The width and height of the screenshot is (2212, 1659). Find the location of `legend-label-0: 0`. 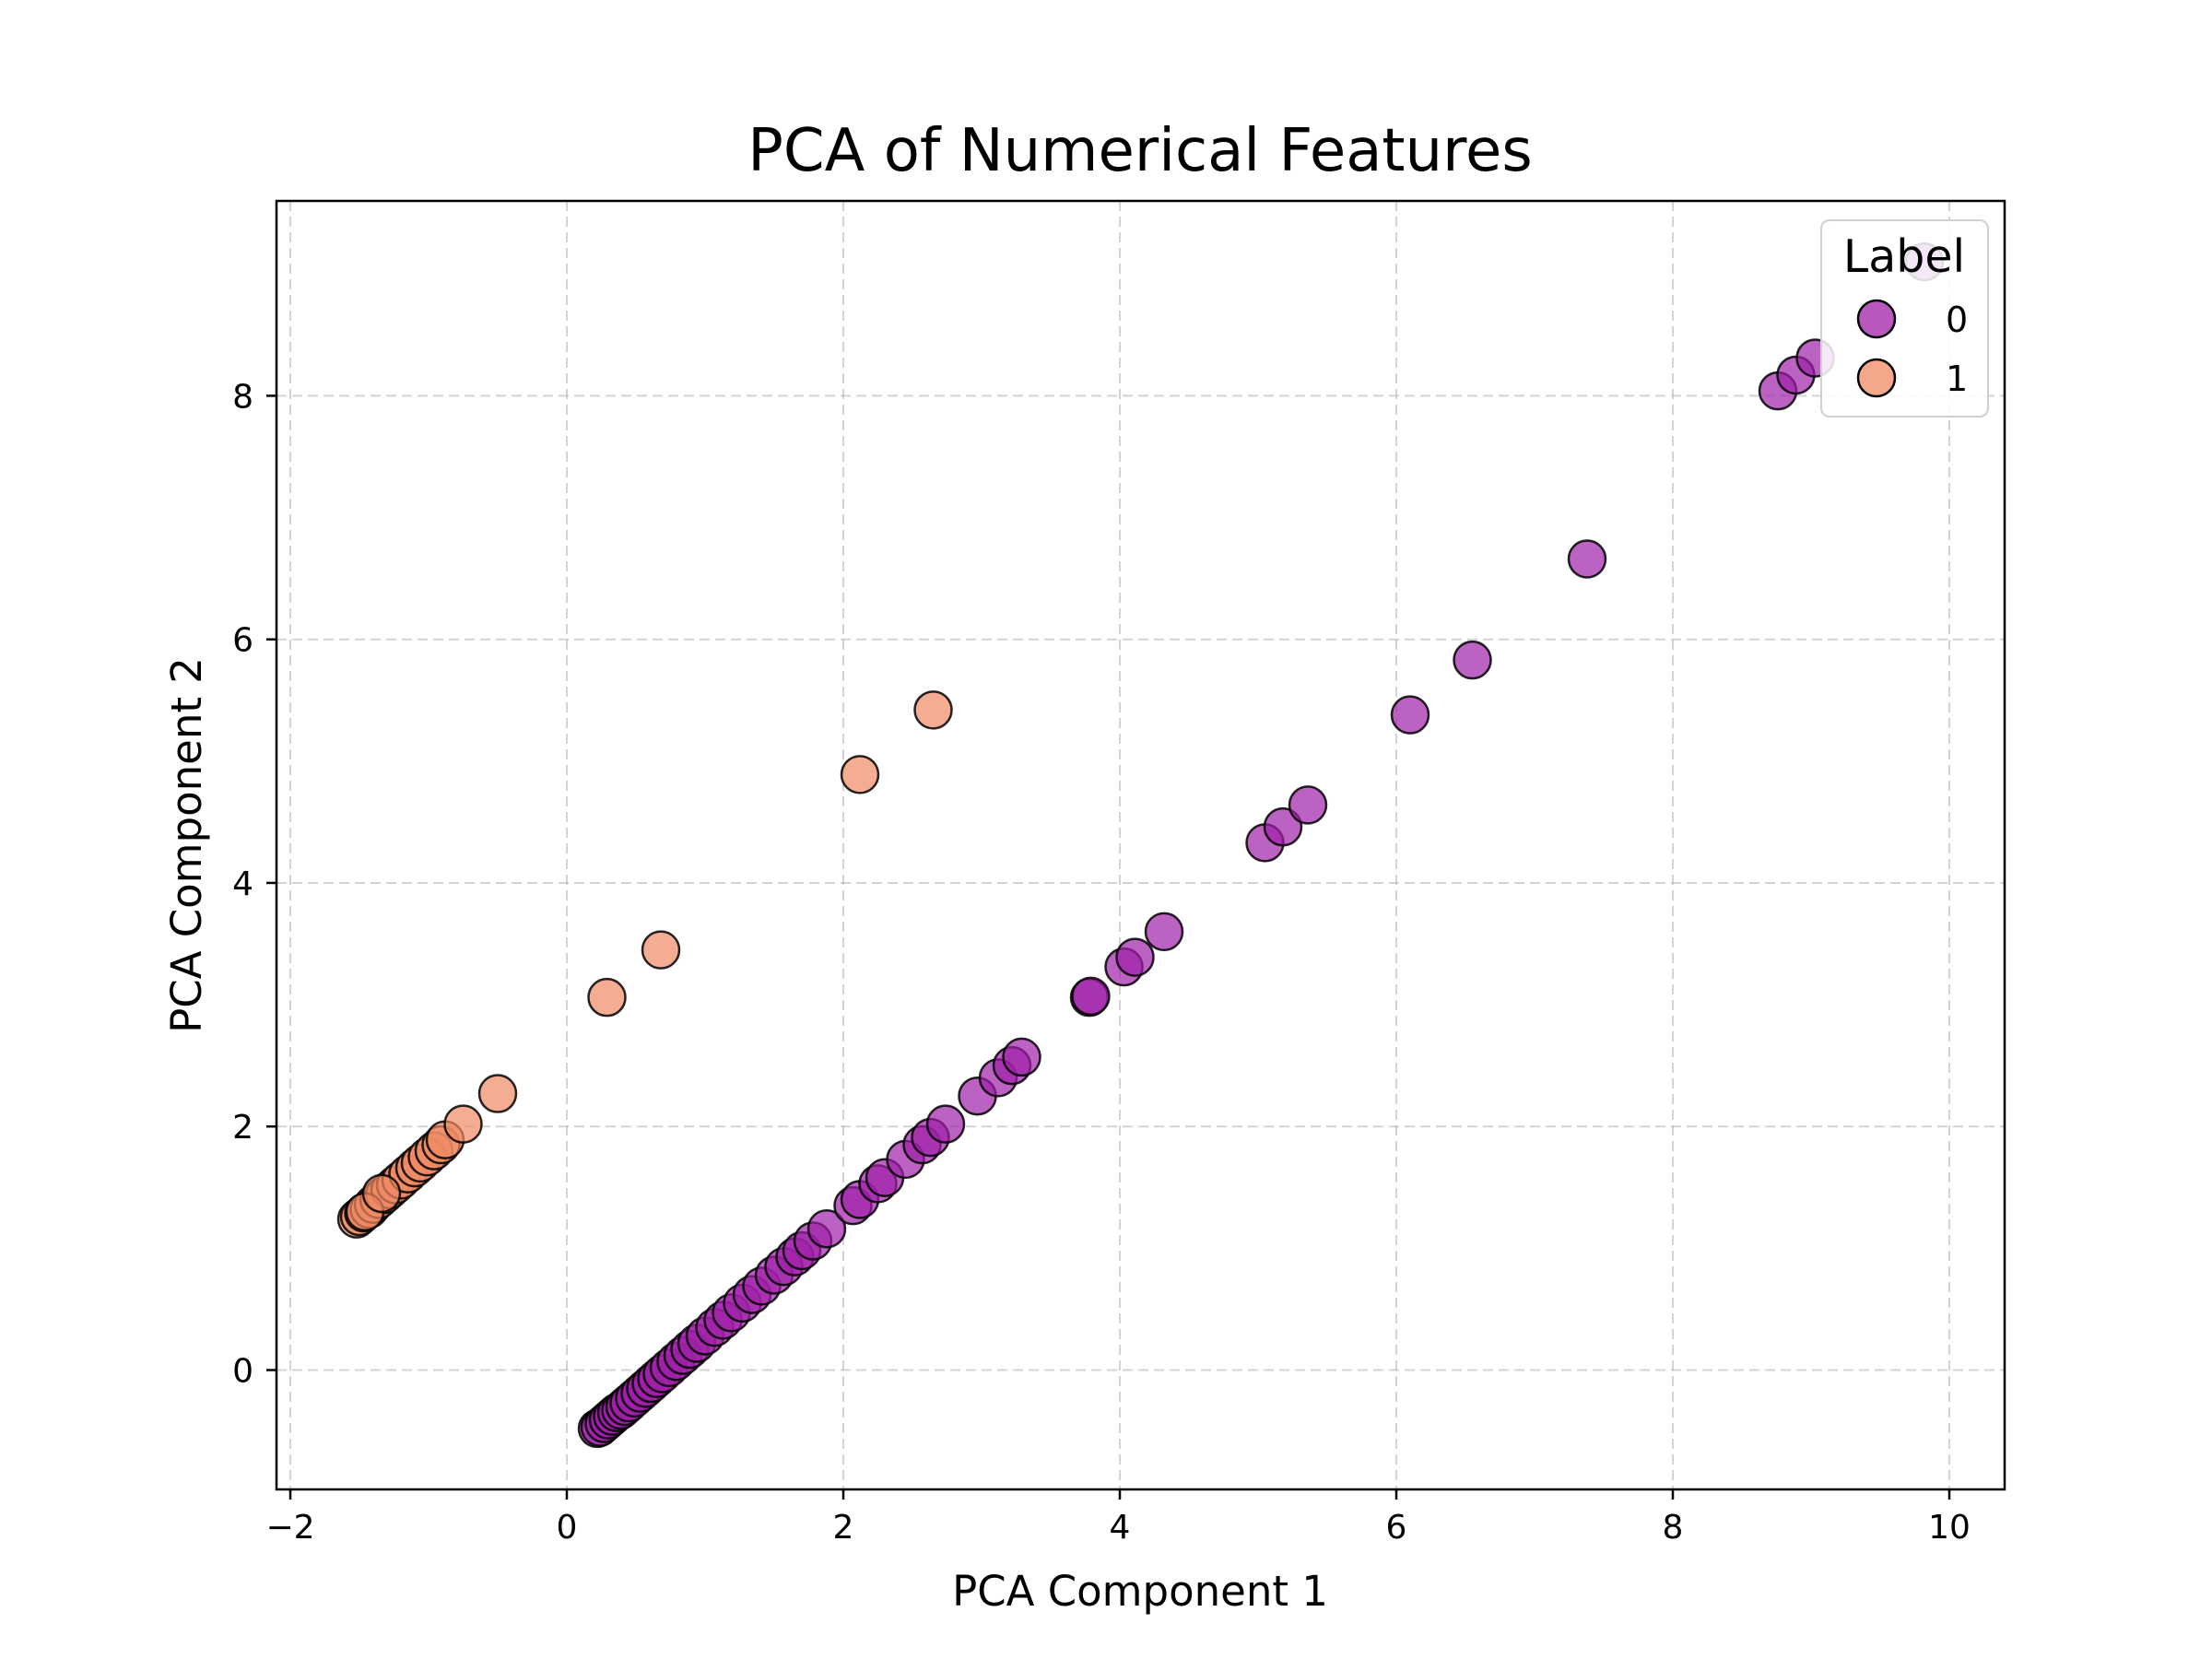

legend-label-0: 0 is located at coordinates (1957, 320).